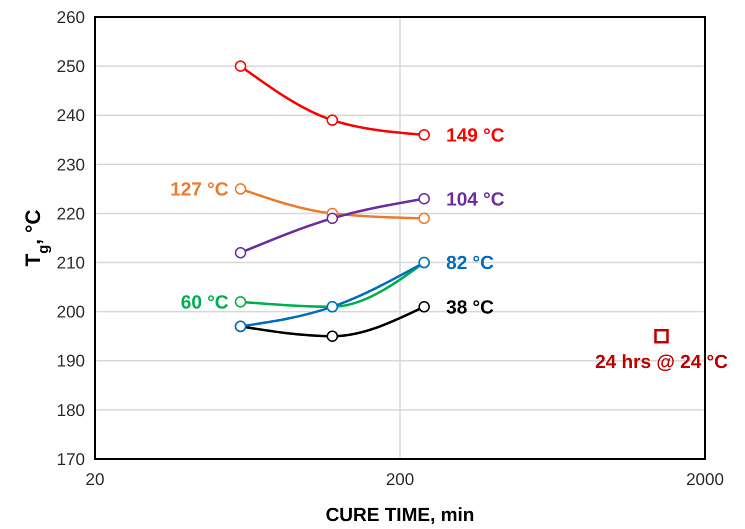 The width and height of the screenshot is (745, 529). What do you see at coordinates (470, 307) in the screenshot?
I see `series-label: 38 °C` at bounding box center [470, 307].